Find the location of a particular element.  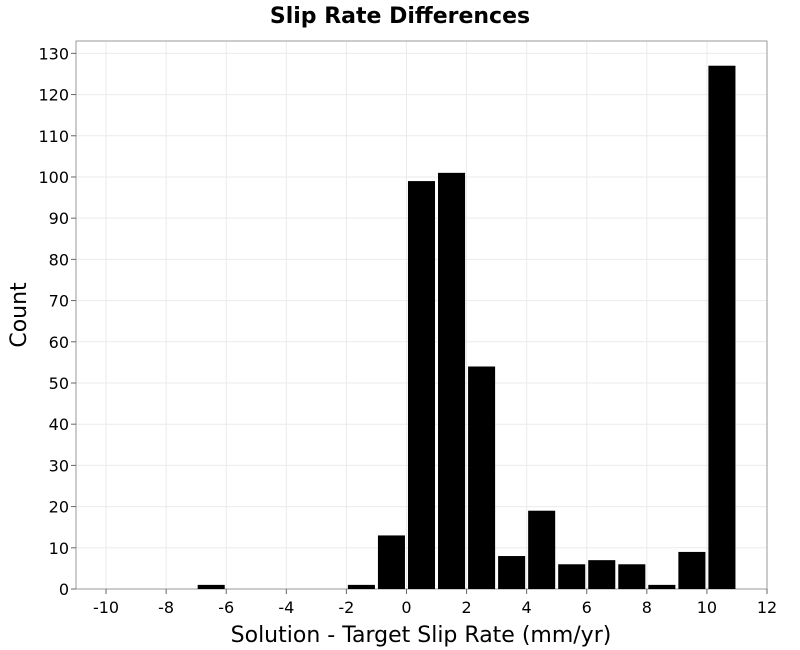

y-tick-label: 10 is located at coordinates (59, 548).